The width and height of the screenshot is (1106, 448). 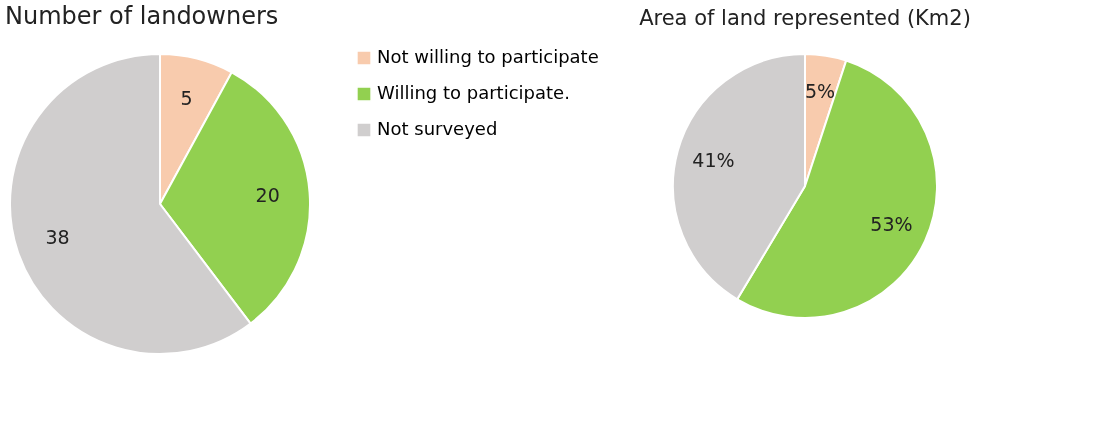 What do you see at coordinates (267, 194) in the screenshot?
I see `data-label: 20` at bounding box center [267, 194].